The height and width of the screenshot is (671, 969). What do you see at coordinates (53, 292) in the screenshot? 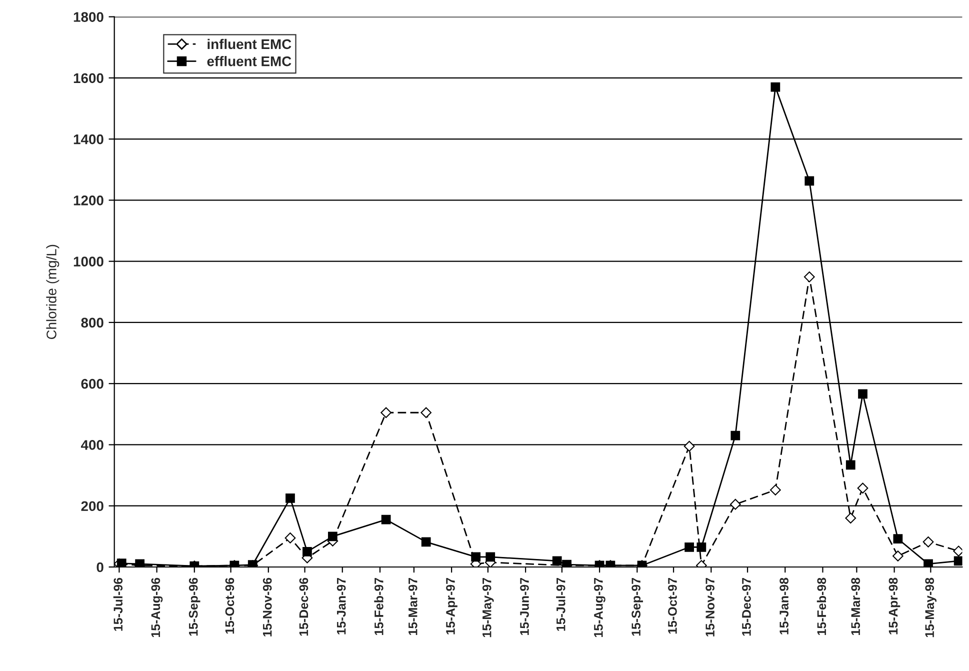
I see `y-axis-title: Chloride (mg/L)` at bounding box center [53, 292].